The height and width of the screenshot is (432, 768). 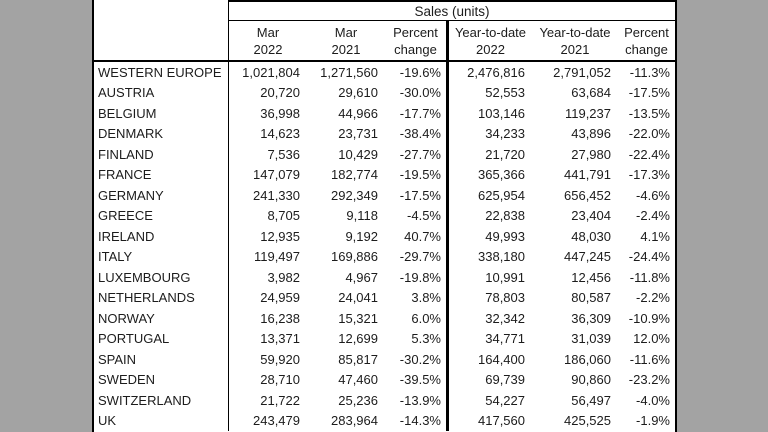 I want to click on value-cell: 147,079, so click(x=267, y=174).